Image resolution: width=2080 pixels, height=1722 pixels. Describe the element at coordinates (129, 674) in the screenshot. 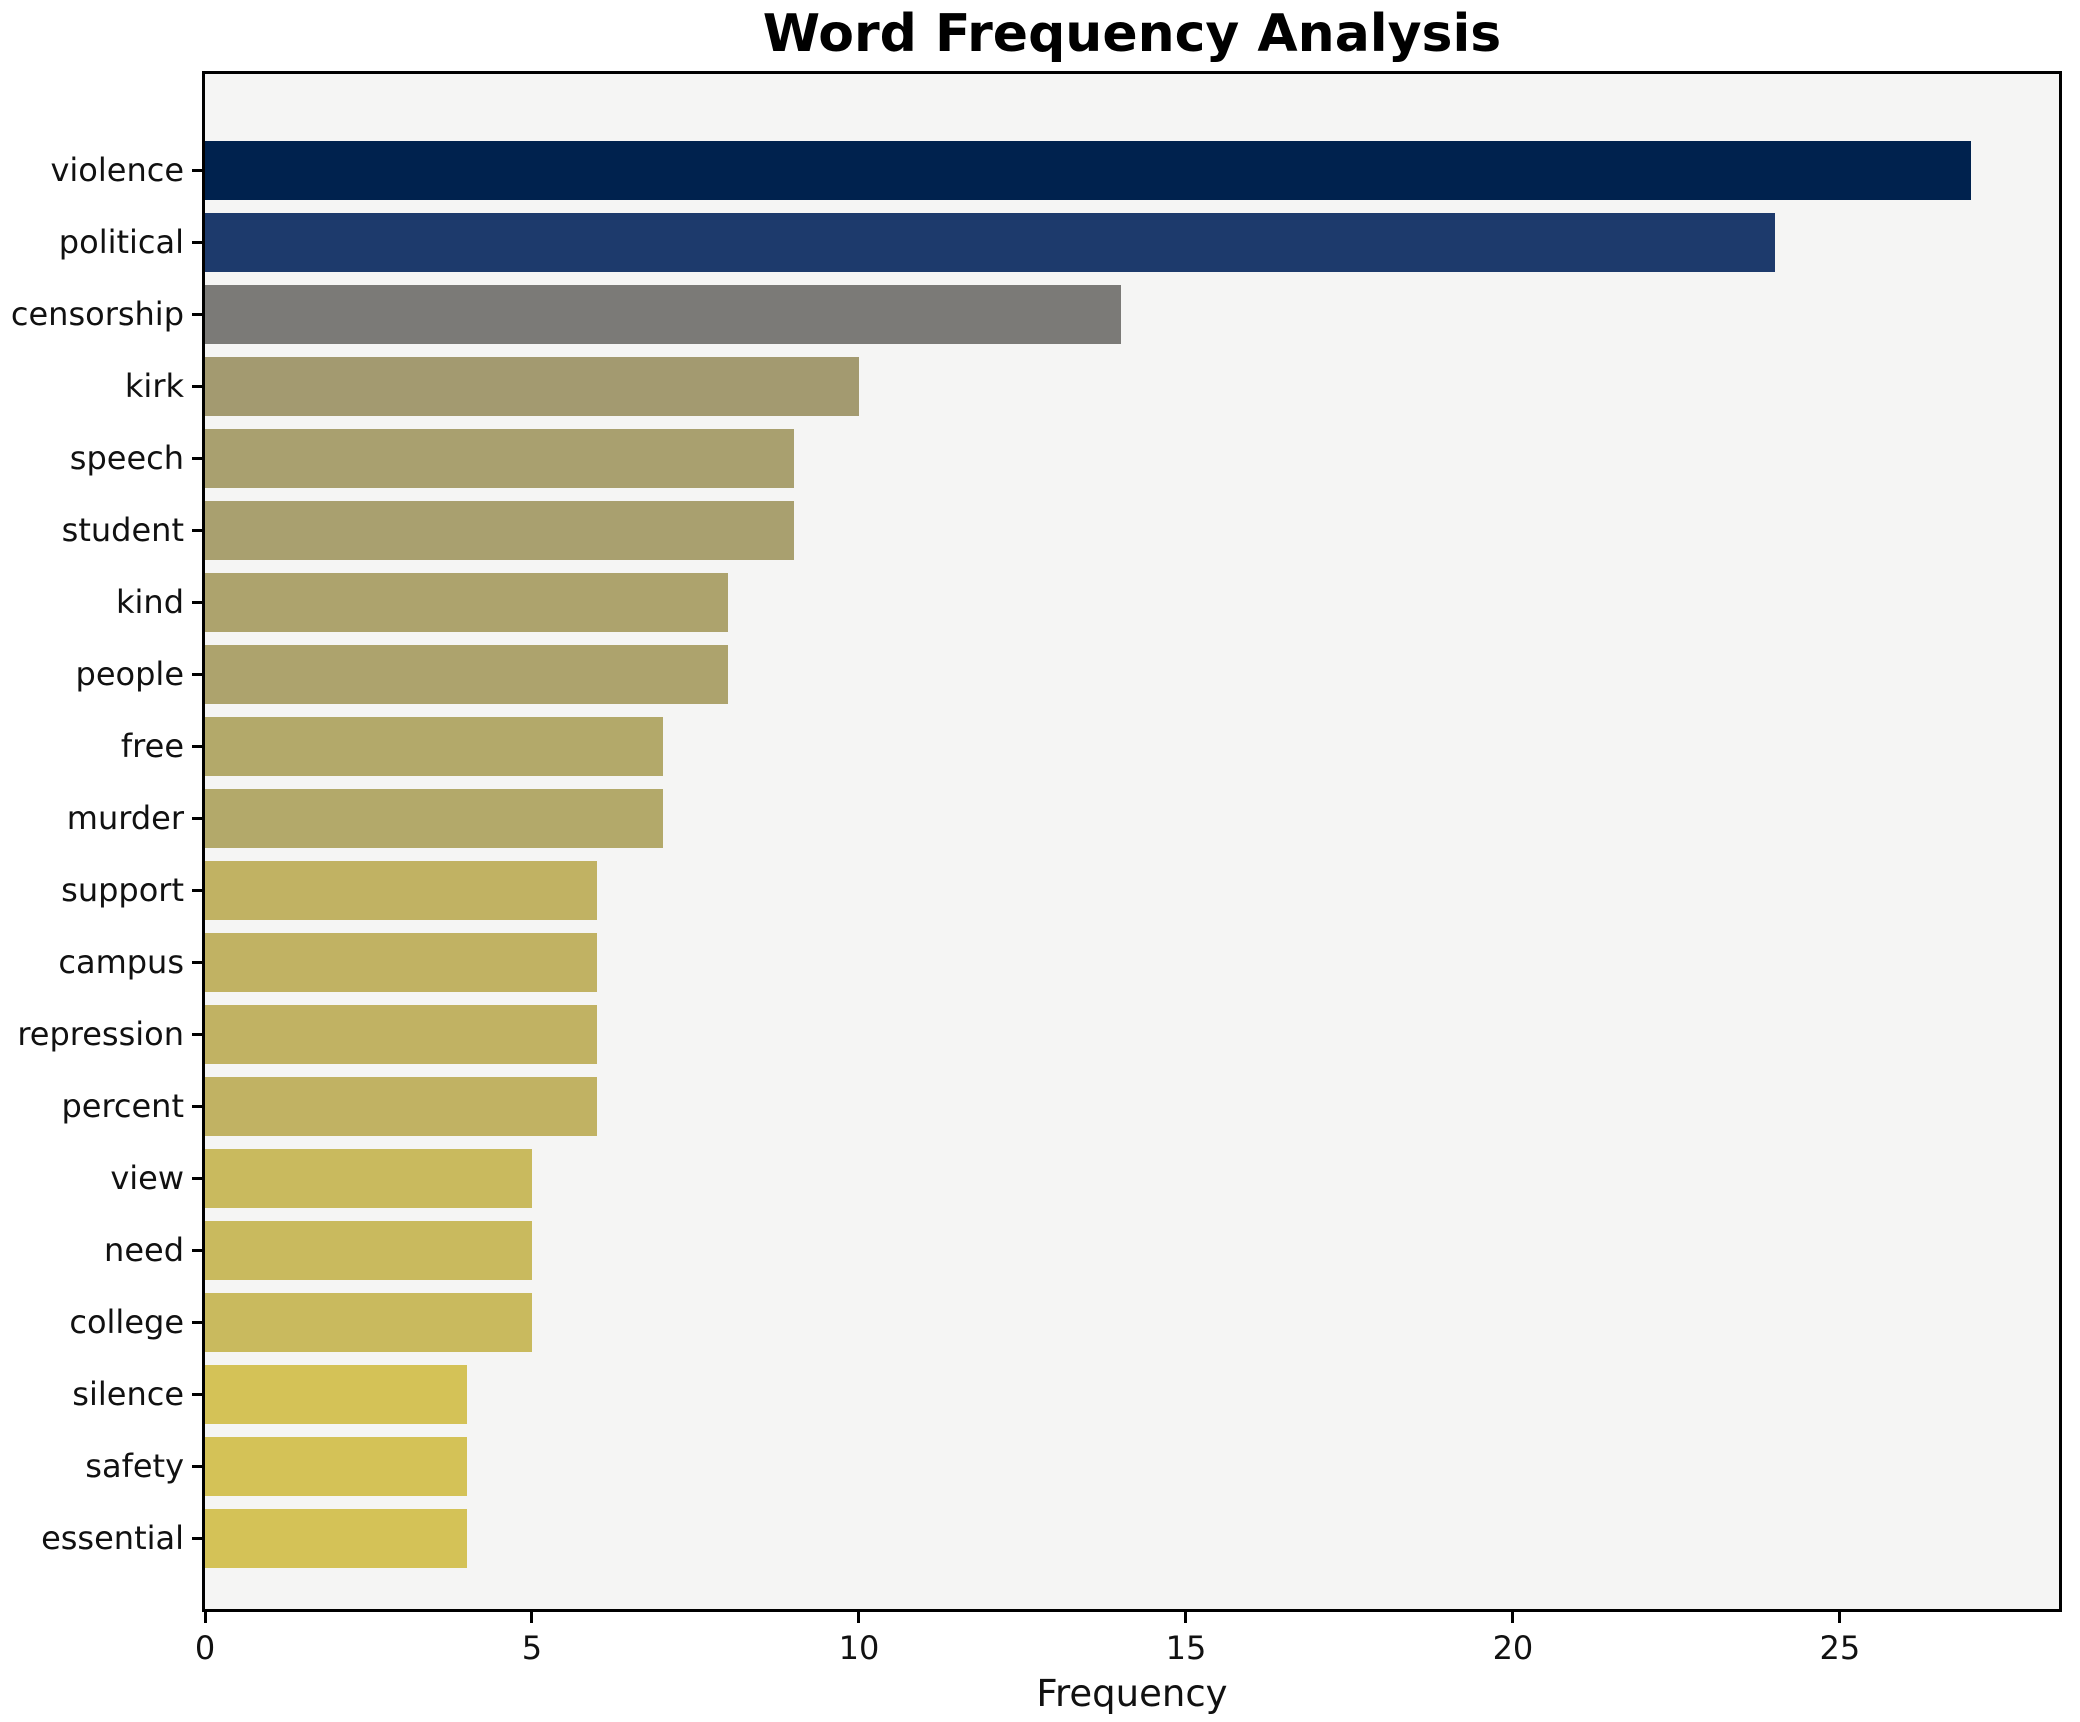

I see `y-tick-label-people: people` at that location.